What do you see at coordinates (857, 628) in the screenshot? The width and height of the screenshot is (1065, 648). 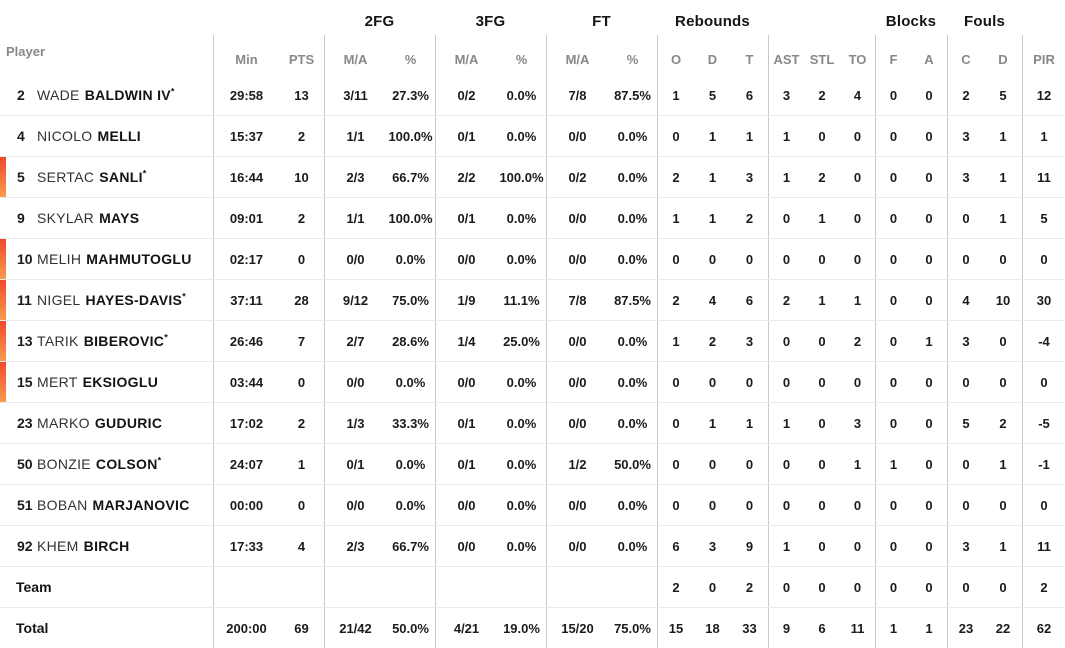 I see `stat-to: 11` at bounding box center [857, 628].